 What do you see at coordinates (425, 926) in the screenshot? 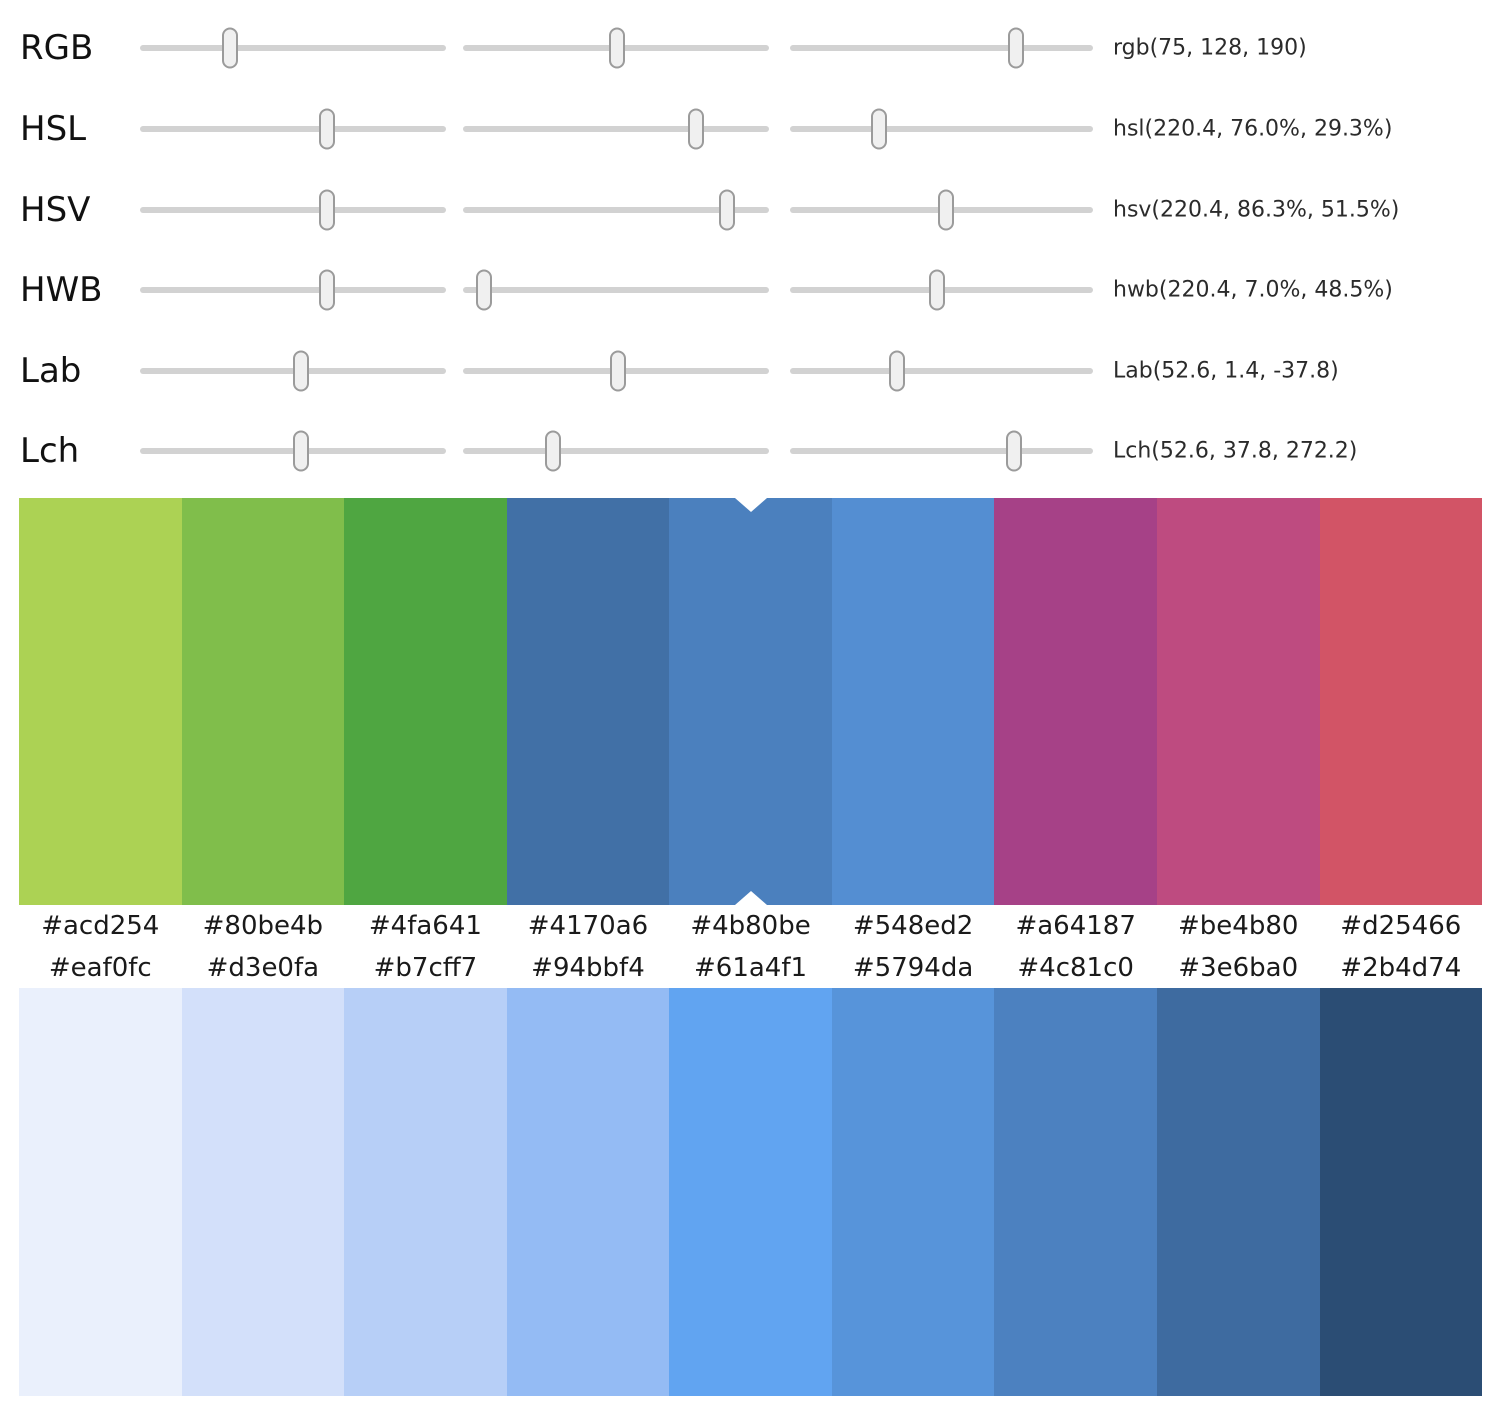
I see `hex-label: #4fa641` at bounding box center [425, 926].